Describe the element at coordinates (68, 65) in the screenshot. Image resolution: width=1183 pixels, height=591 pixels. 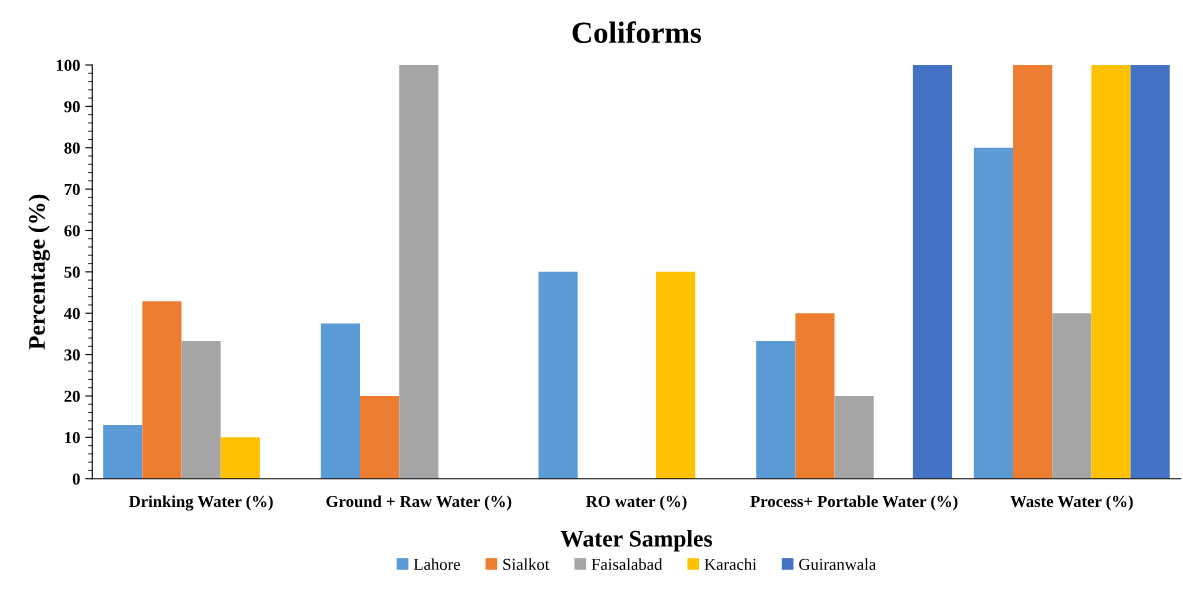
I see `y-tick-label: 100` at that location.